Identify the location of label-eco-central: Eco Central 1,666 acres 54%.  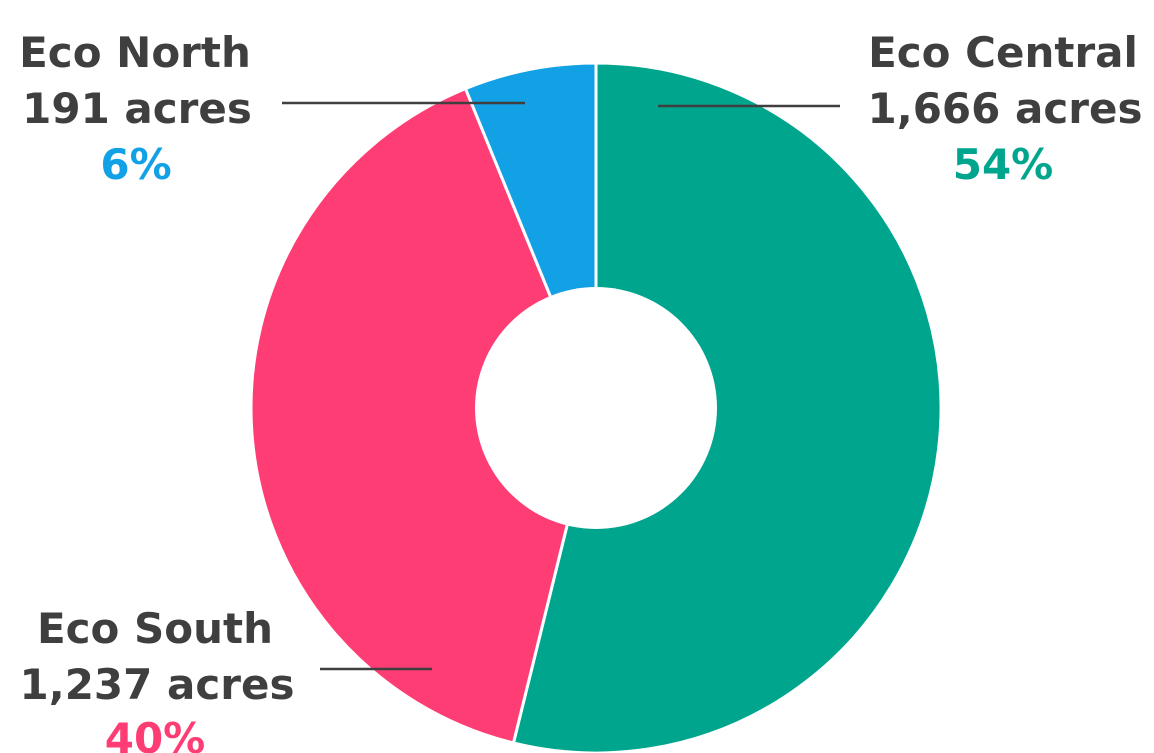
(900, 108).